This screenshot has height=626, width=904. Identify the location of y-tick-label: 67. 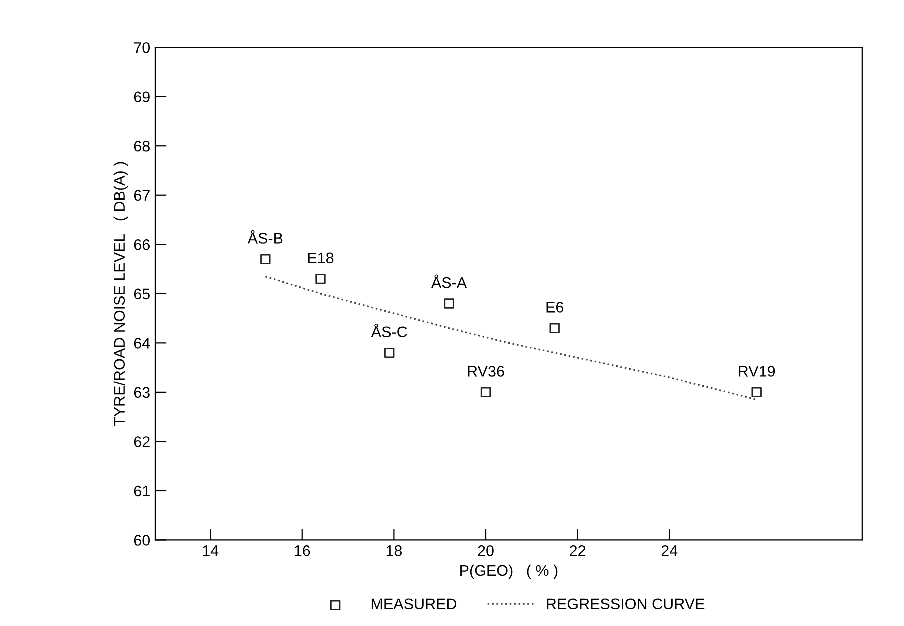
(142, 196).